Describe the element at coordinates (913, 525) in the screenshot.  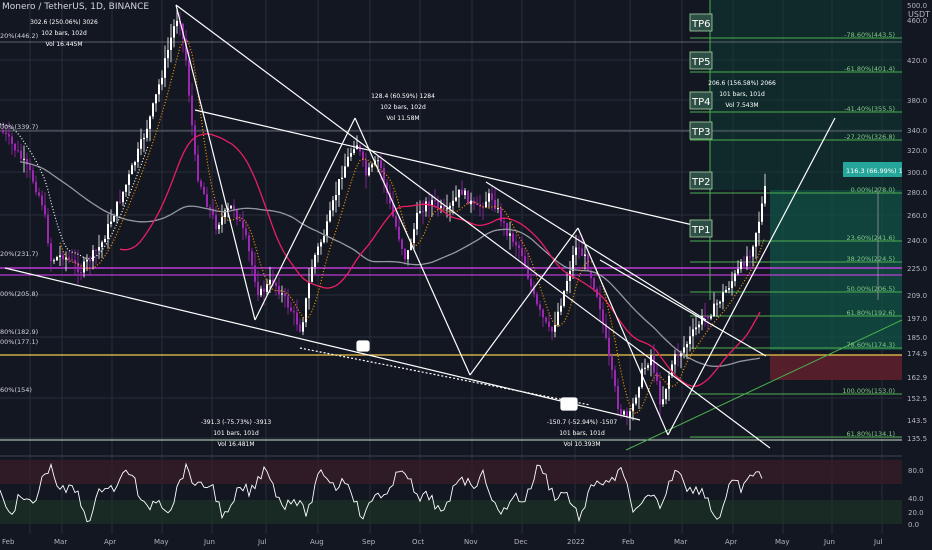
I see `osc-tick: 0.0` at that location.